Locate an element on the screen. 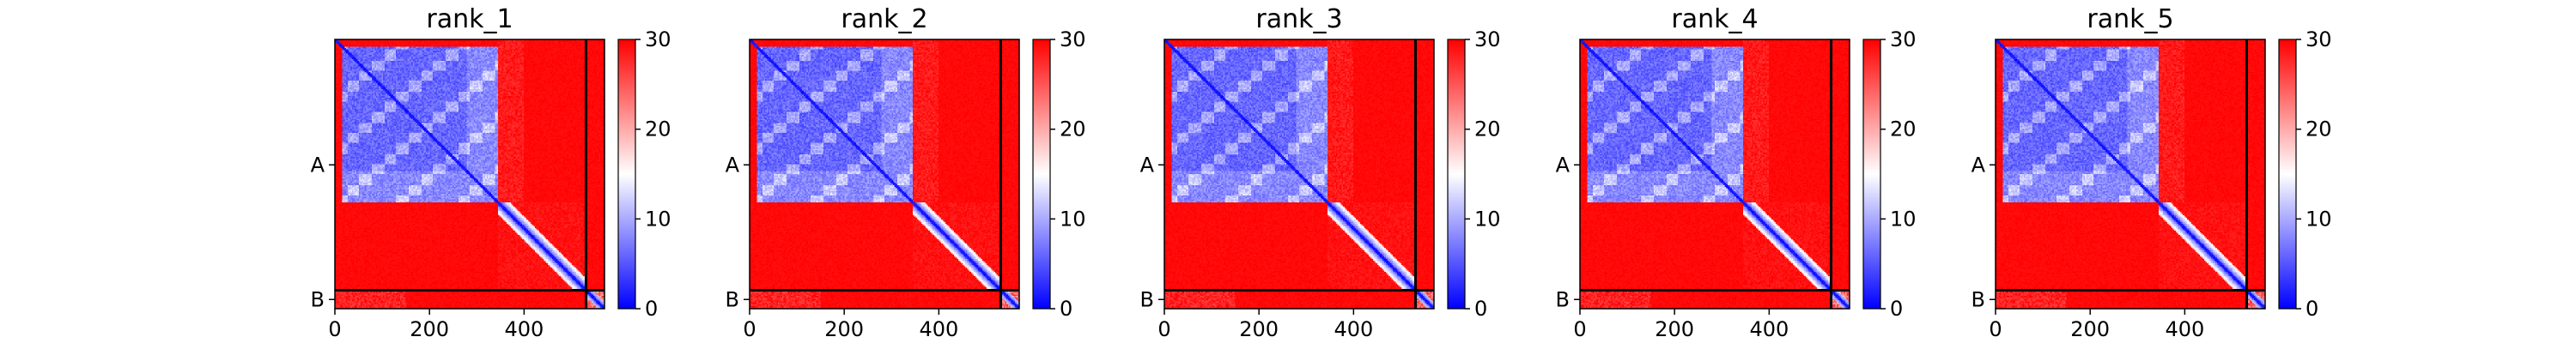 This screenshot has width=2576, height=343. panel-title: rank_3 is located at coordinates (1298, 19).